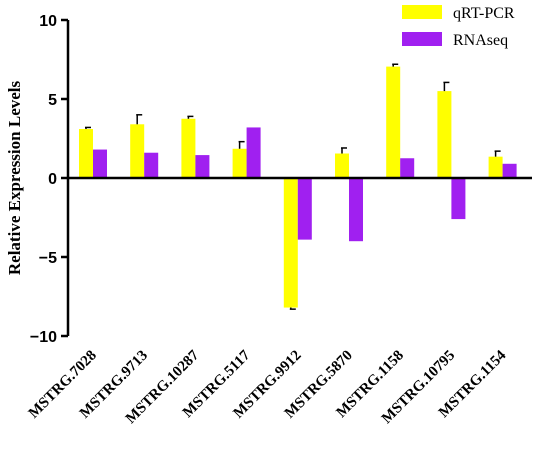  I want to click on y-tick-label: −10, so click(43, 337).